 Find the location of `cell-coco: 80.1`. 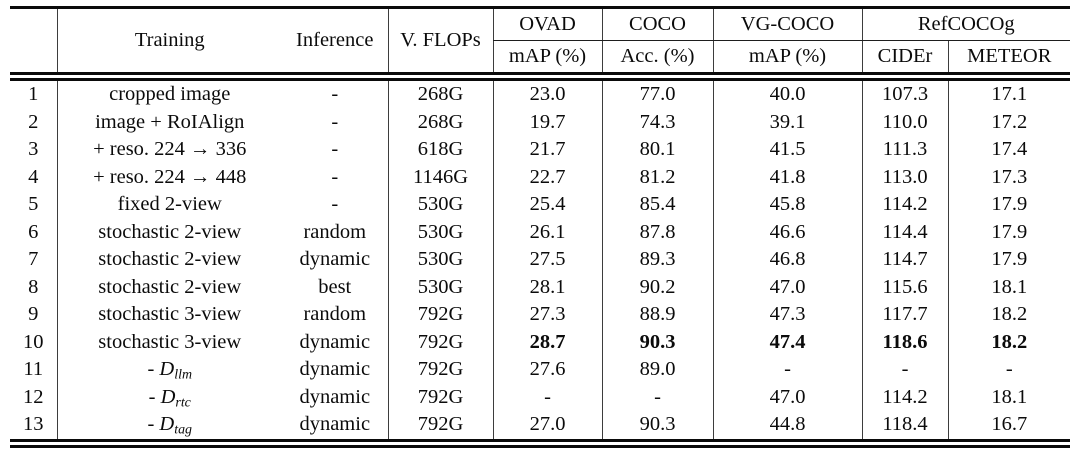

cell-coco: 80.1 is located at coordinates (657, 150).